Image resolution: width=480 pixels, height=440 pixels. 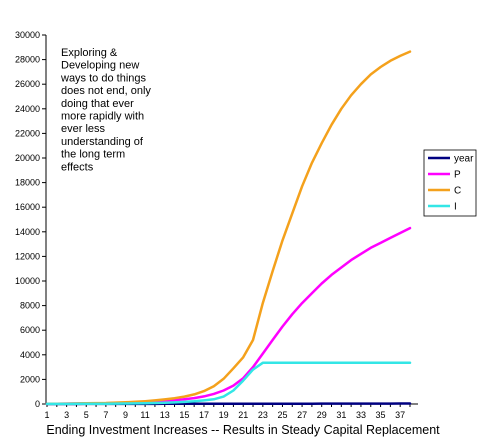 What do you see at coordinates (100, 66) in the screenshot?
I see `annotation-line: Developing new` at bounding box center [100, 66].